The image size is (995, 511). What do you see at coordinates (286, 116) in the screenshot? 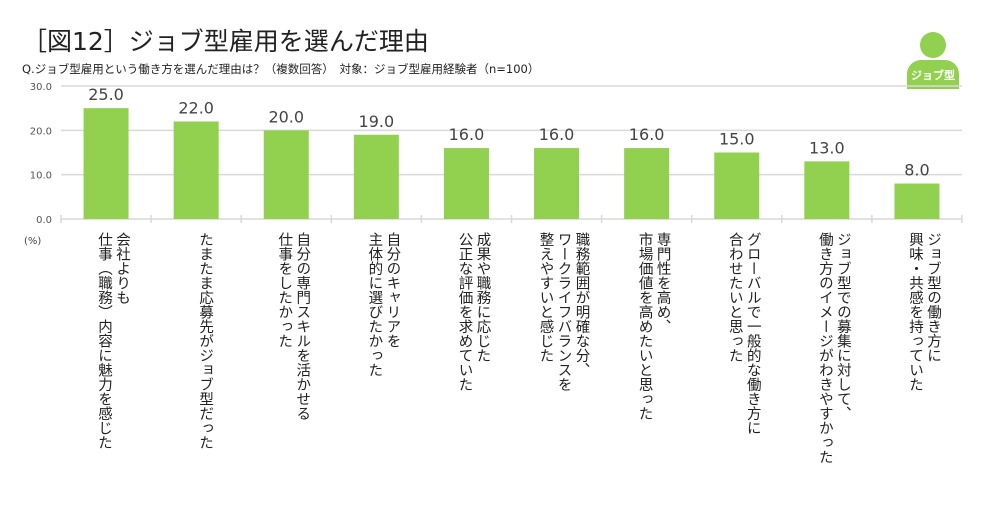
I see `data-label: 20.0` at bounding box center [286, 116].